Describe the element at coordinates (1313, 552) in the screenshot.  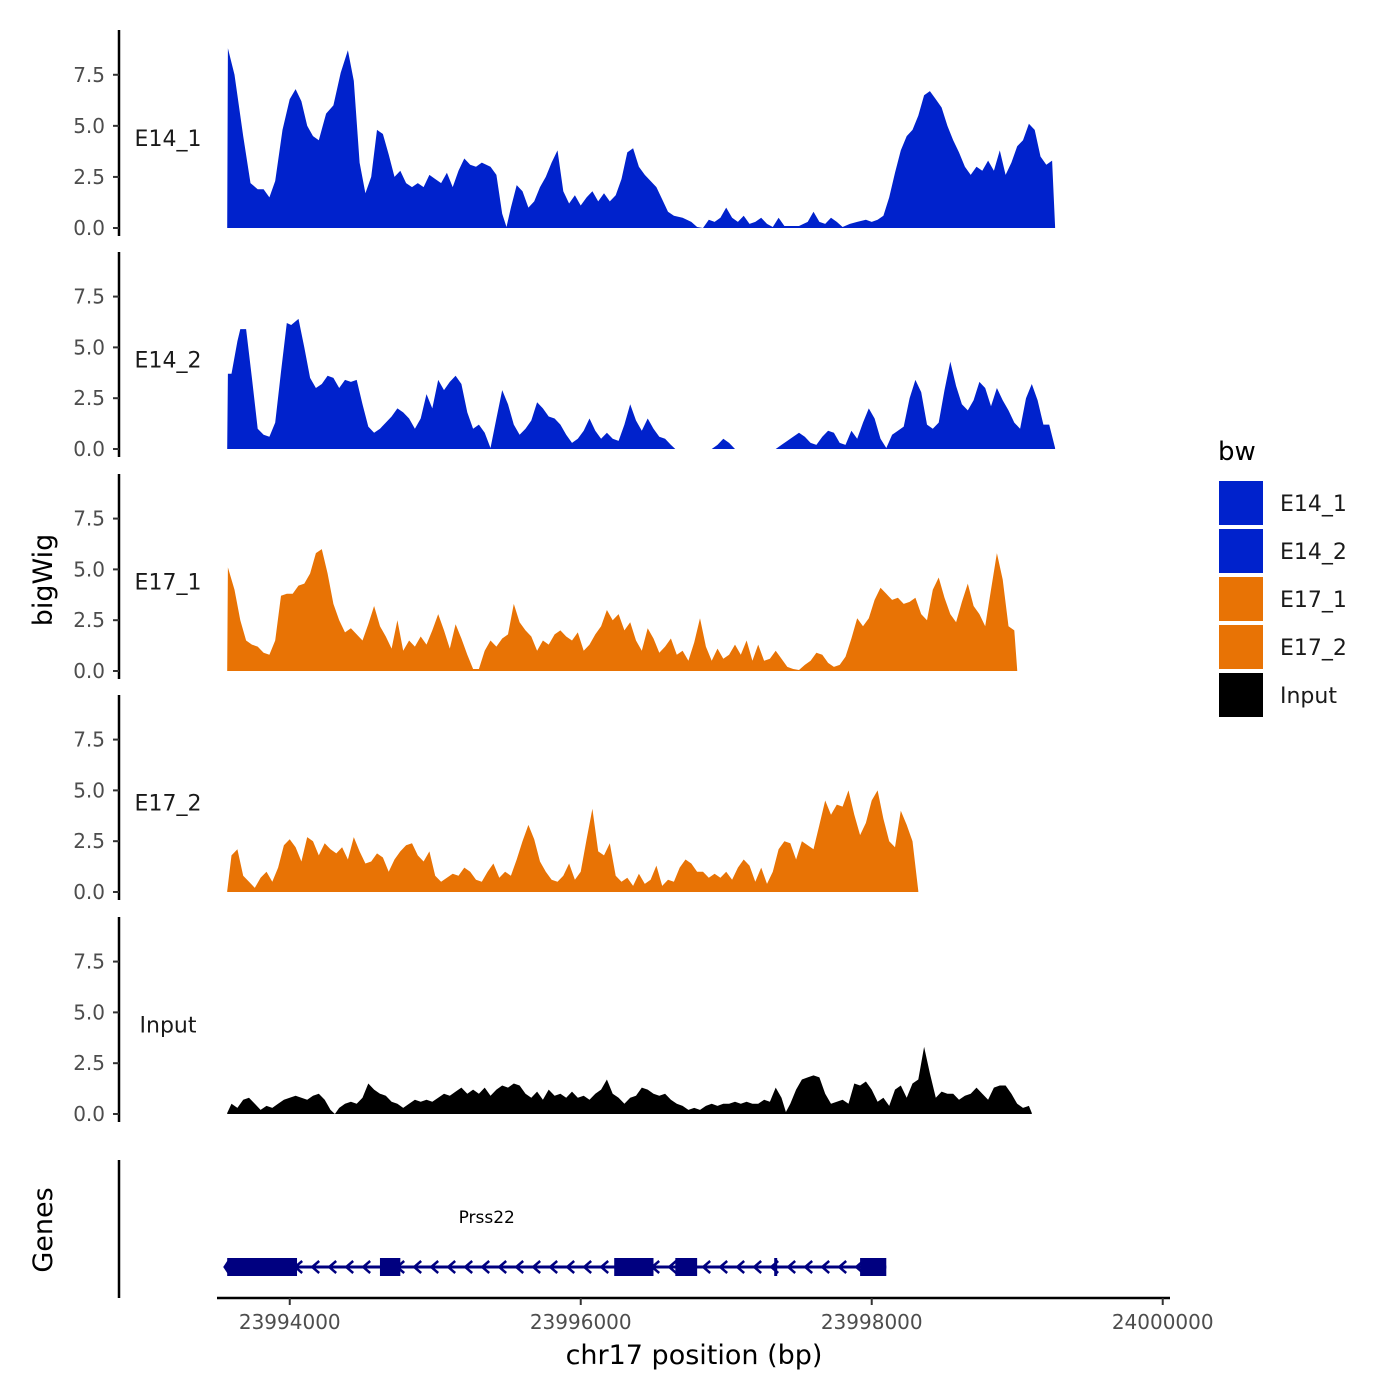
I see `legend-label-e14_2: E14_2` at that location.